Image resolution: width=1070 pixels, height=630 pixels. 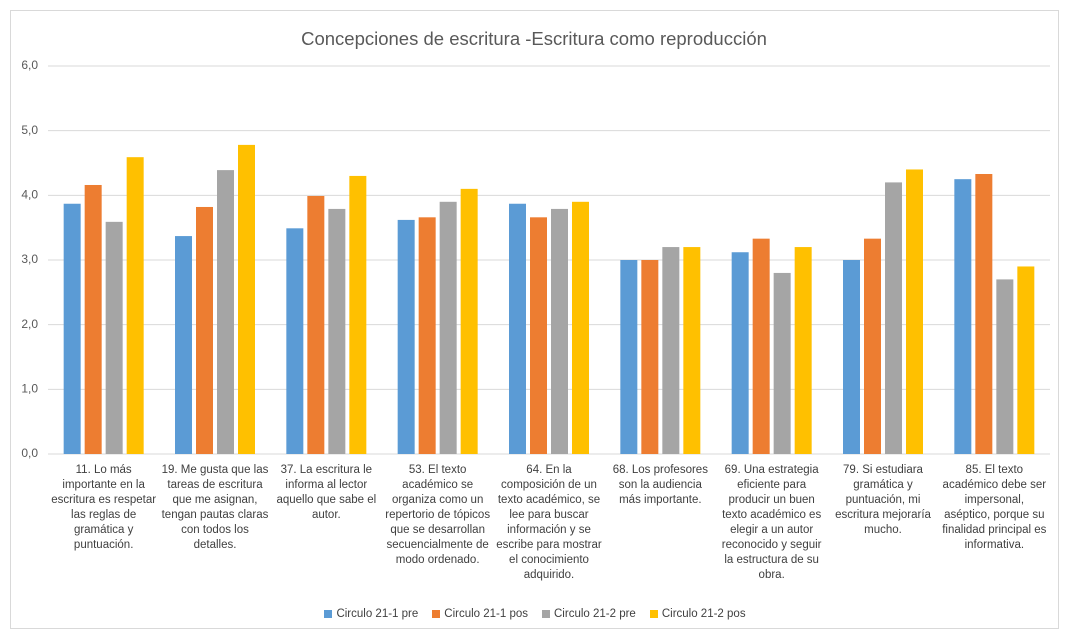 I want to click on y-tick-label: 5,0, so click(x=29, y=130).